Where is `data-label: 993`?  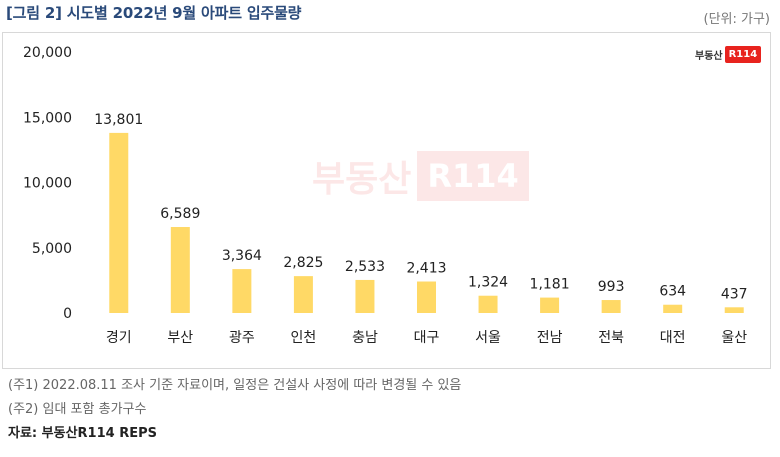
data-label: 993 is located at coordinates (611, 287).